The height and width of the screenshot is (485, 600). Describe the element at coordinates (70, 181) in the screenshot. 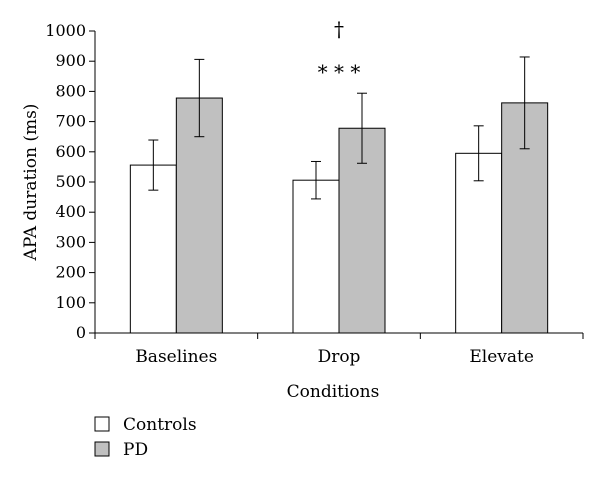

I see `y-tick-label: 500` at that location.